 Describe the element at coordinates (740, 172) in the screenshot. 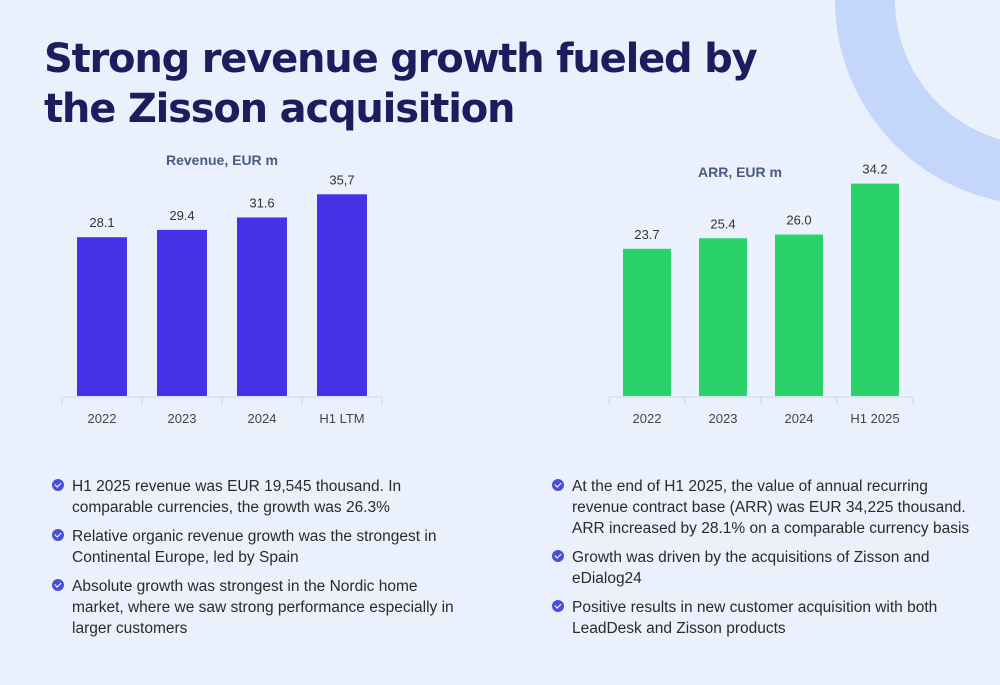

I see `chart-title: ARR, EUR m` at that location.